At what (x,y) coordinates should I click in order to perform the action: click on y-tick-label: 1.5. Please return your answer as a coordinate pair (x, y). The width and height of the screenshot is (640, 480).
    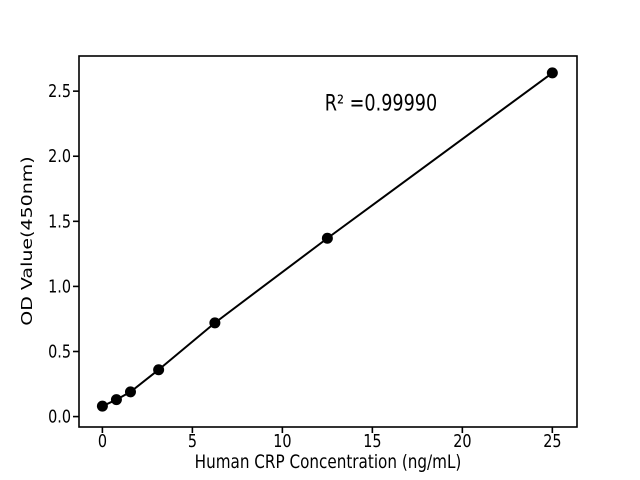
    Looking at the image, I should click on (59, 221).